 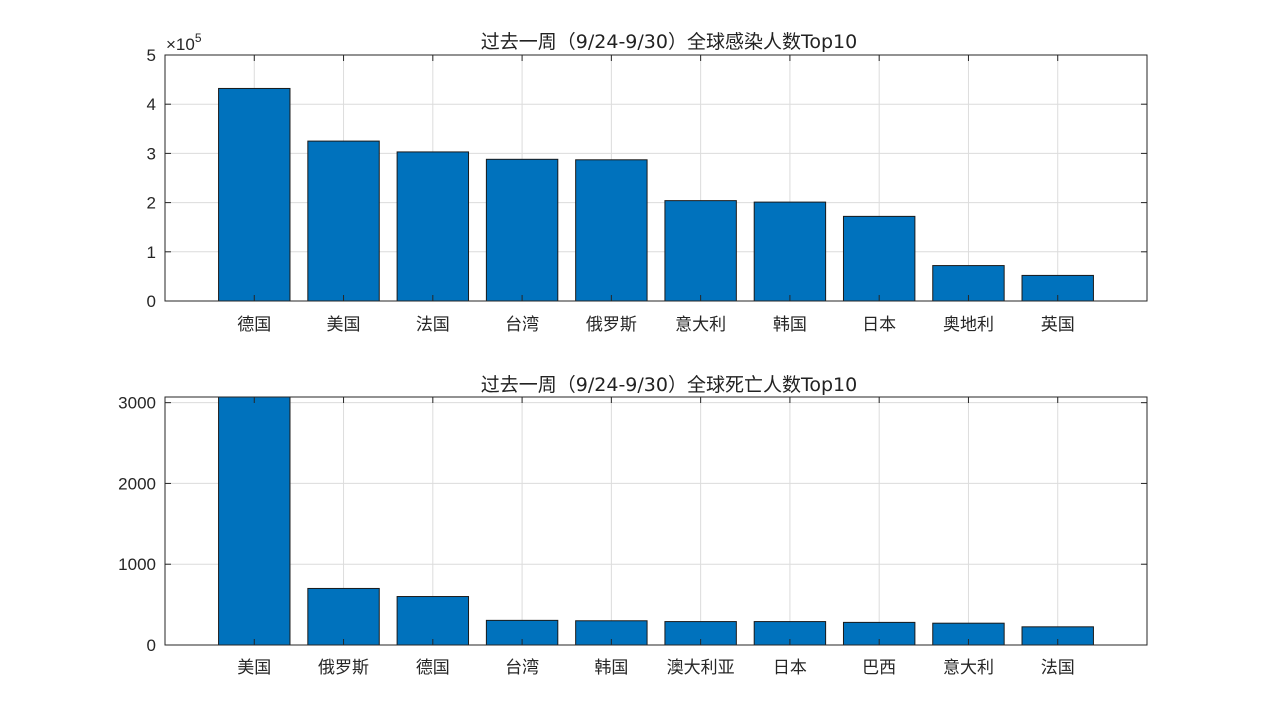 What do you see at coordinates (522, 229) in the screenshot?
I see `bar-台湾` at bounding box center [522, 229].